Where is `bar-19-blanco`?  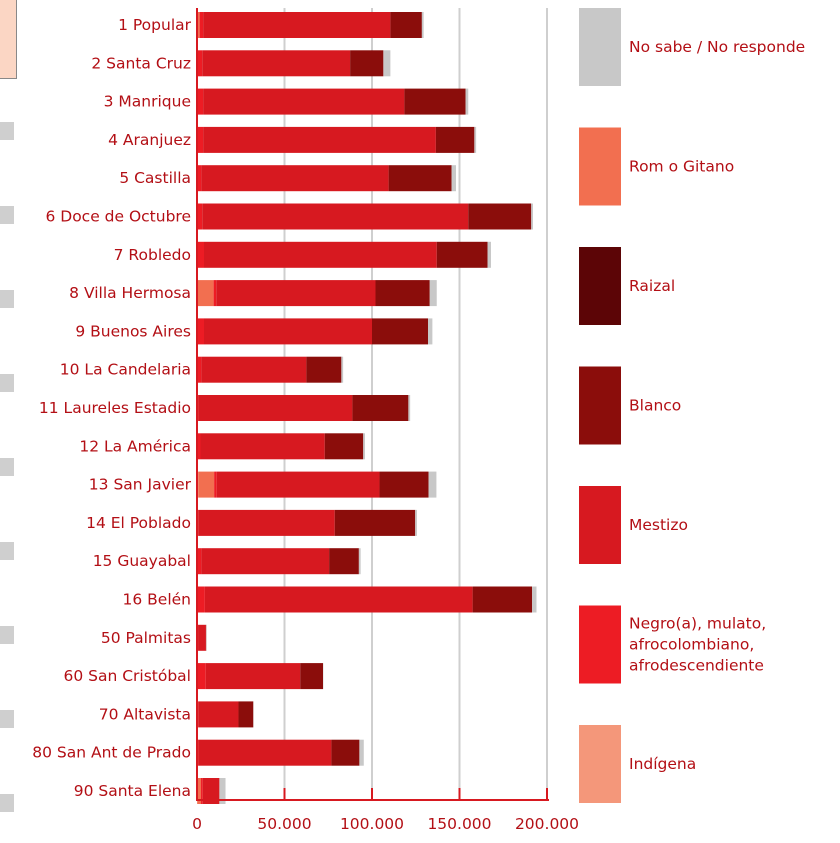
bar-19-blanco is located at coordinates (245, 714).